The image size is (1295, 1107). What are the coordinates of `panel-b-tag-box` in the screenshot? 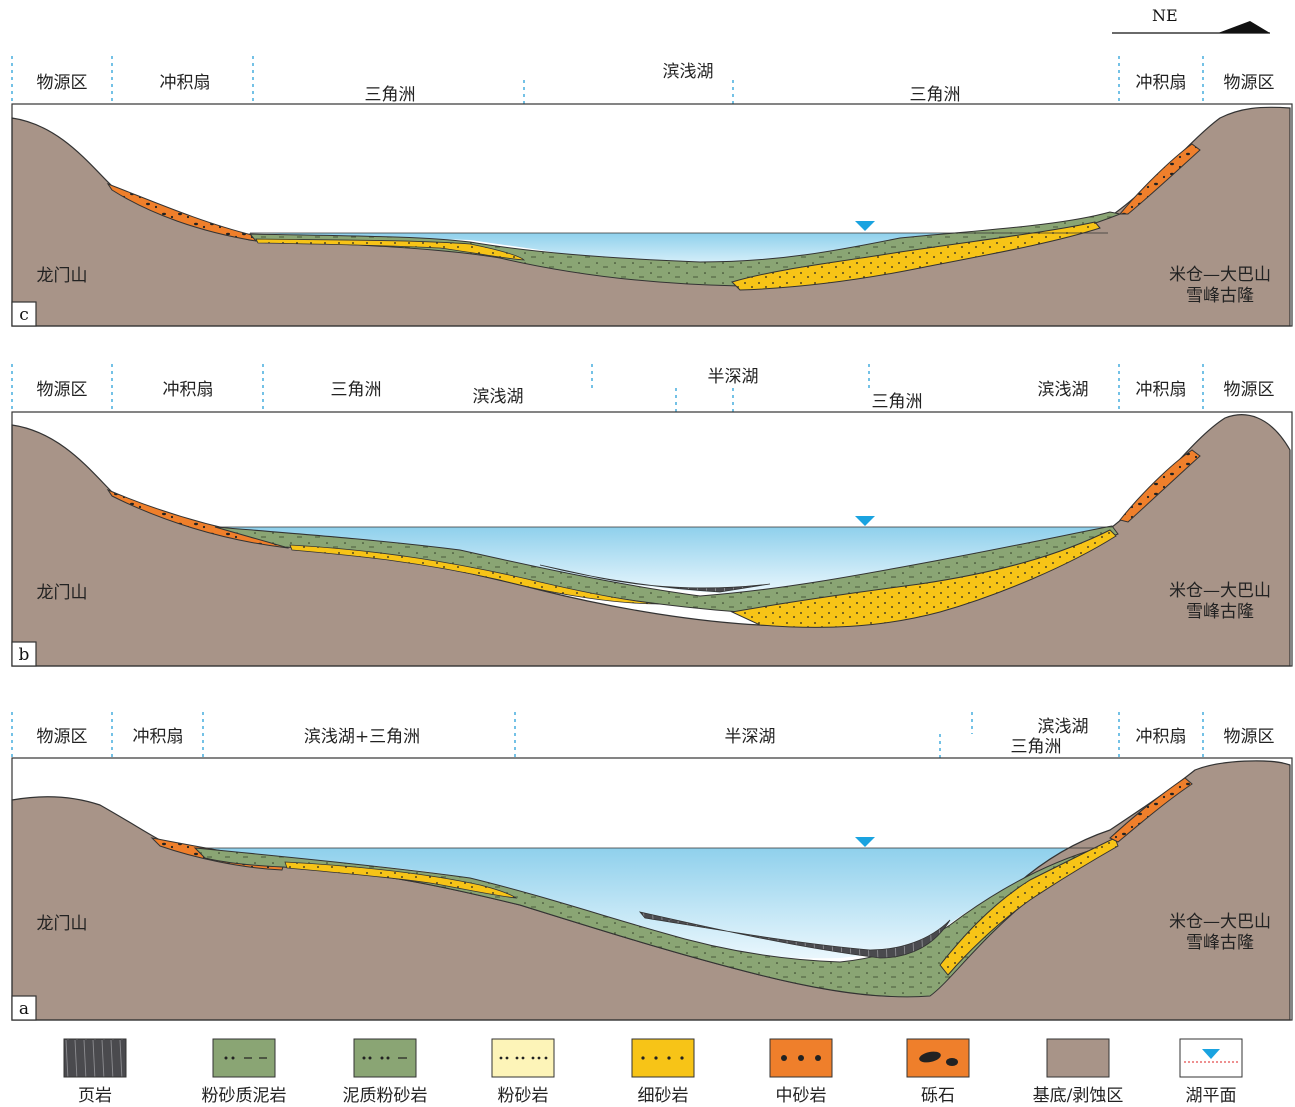 It's located at (24, 654).